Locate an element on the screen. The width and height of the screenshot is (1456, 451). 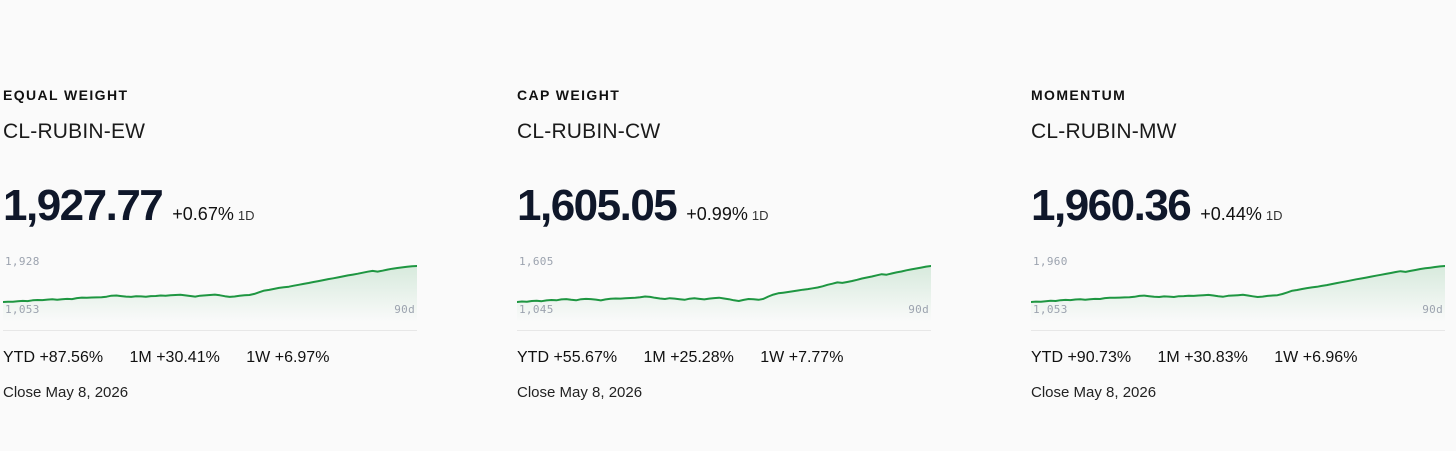
card-stats: YTD +90.73% 1M +30.83% 1W +6.96% is located at coordinates (1205, 358).